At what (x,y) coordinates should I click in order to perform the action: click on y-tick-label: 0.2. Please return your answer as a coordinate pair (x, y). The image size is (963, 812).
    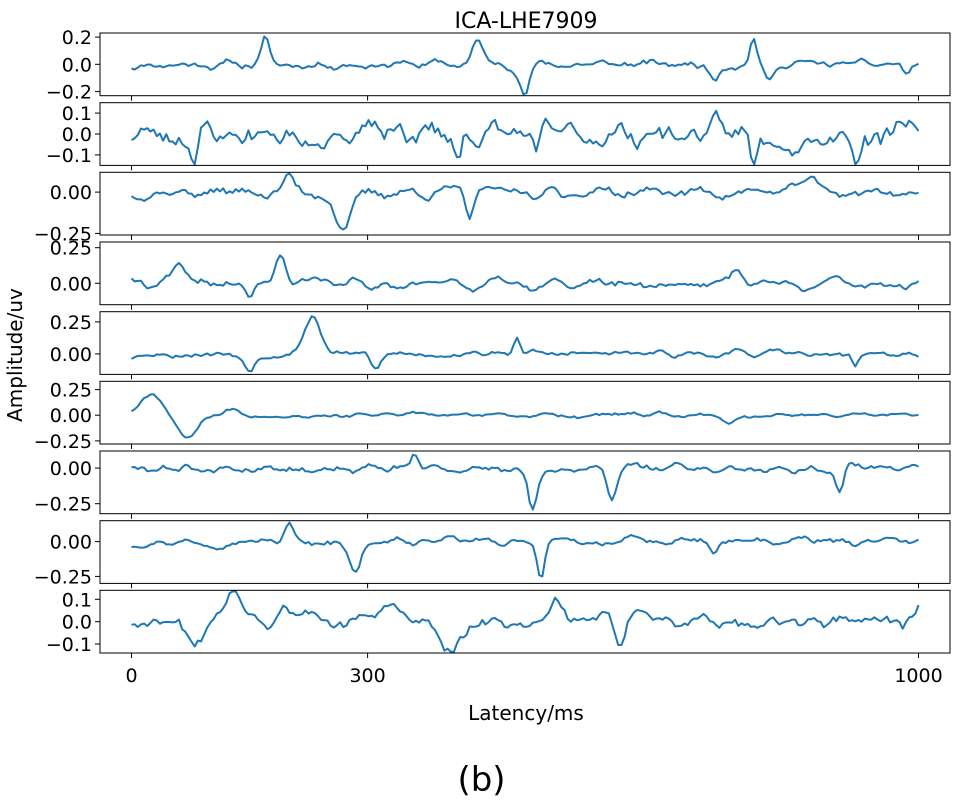
    Looking at the image, I should click on (77, 38).